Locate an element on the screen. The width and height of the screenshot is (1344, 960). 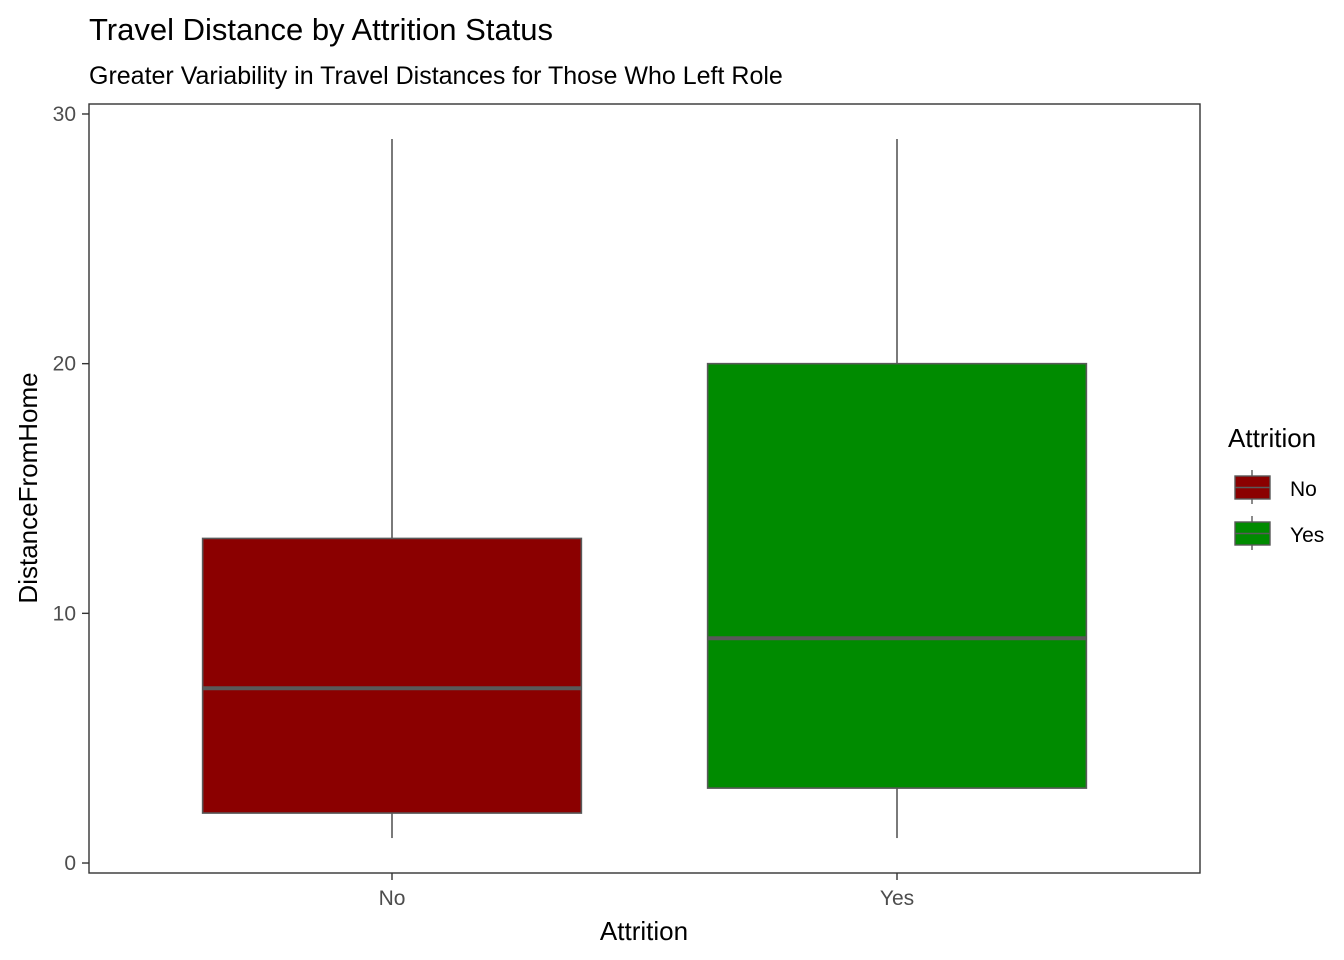
legend-label: No is located at coordinates (1303, 489).